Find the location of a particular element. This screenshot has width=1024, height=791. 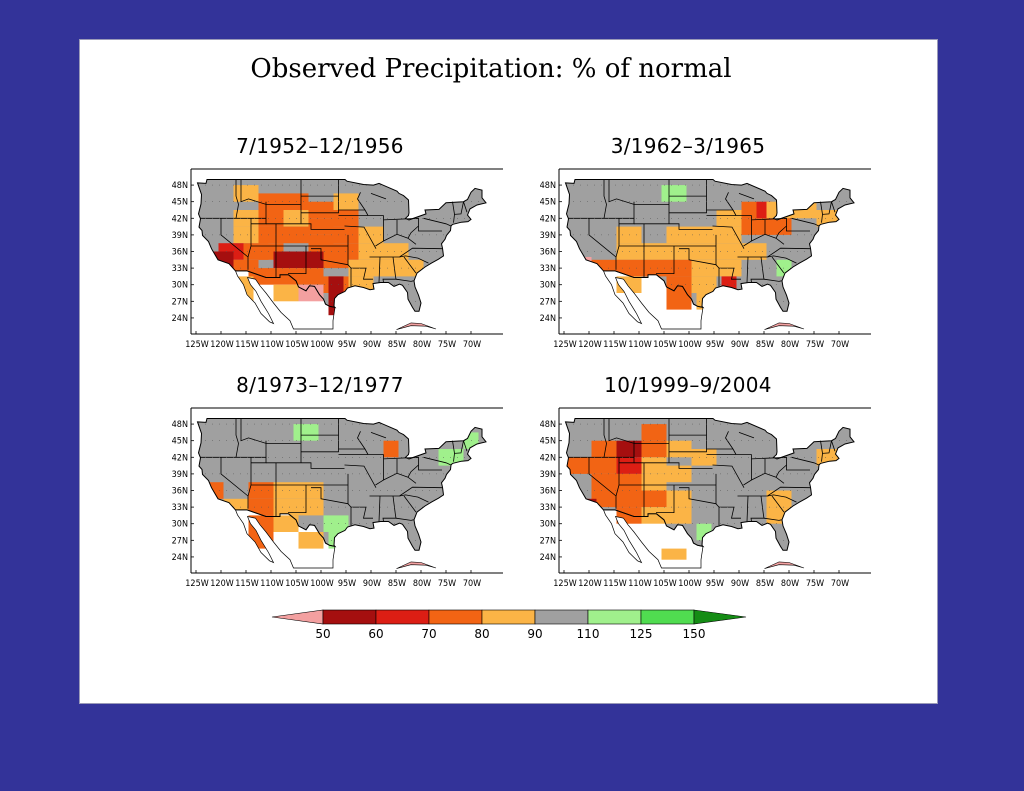

lat-label: 30N is located at coordinates (180, 286).